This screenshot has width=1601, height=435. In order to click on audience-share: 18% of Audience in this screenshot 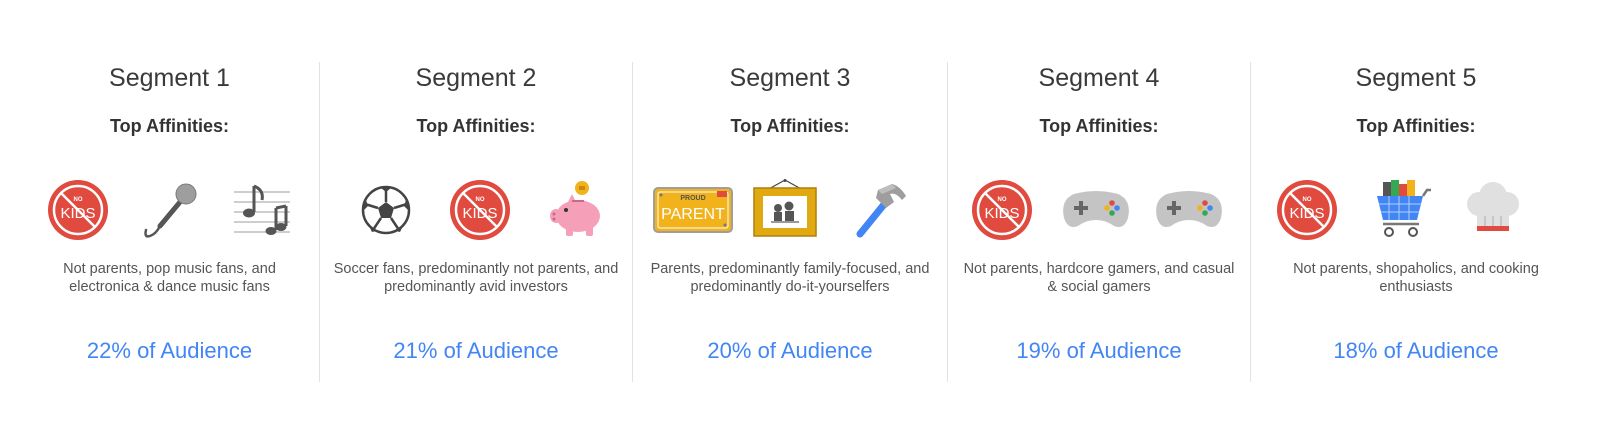, I will do `click(1416, 350)`.